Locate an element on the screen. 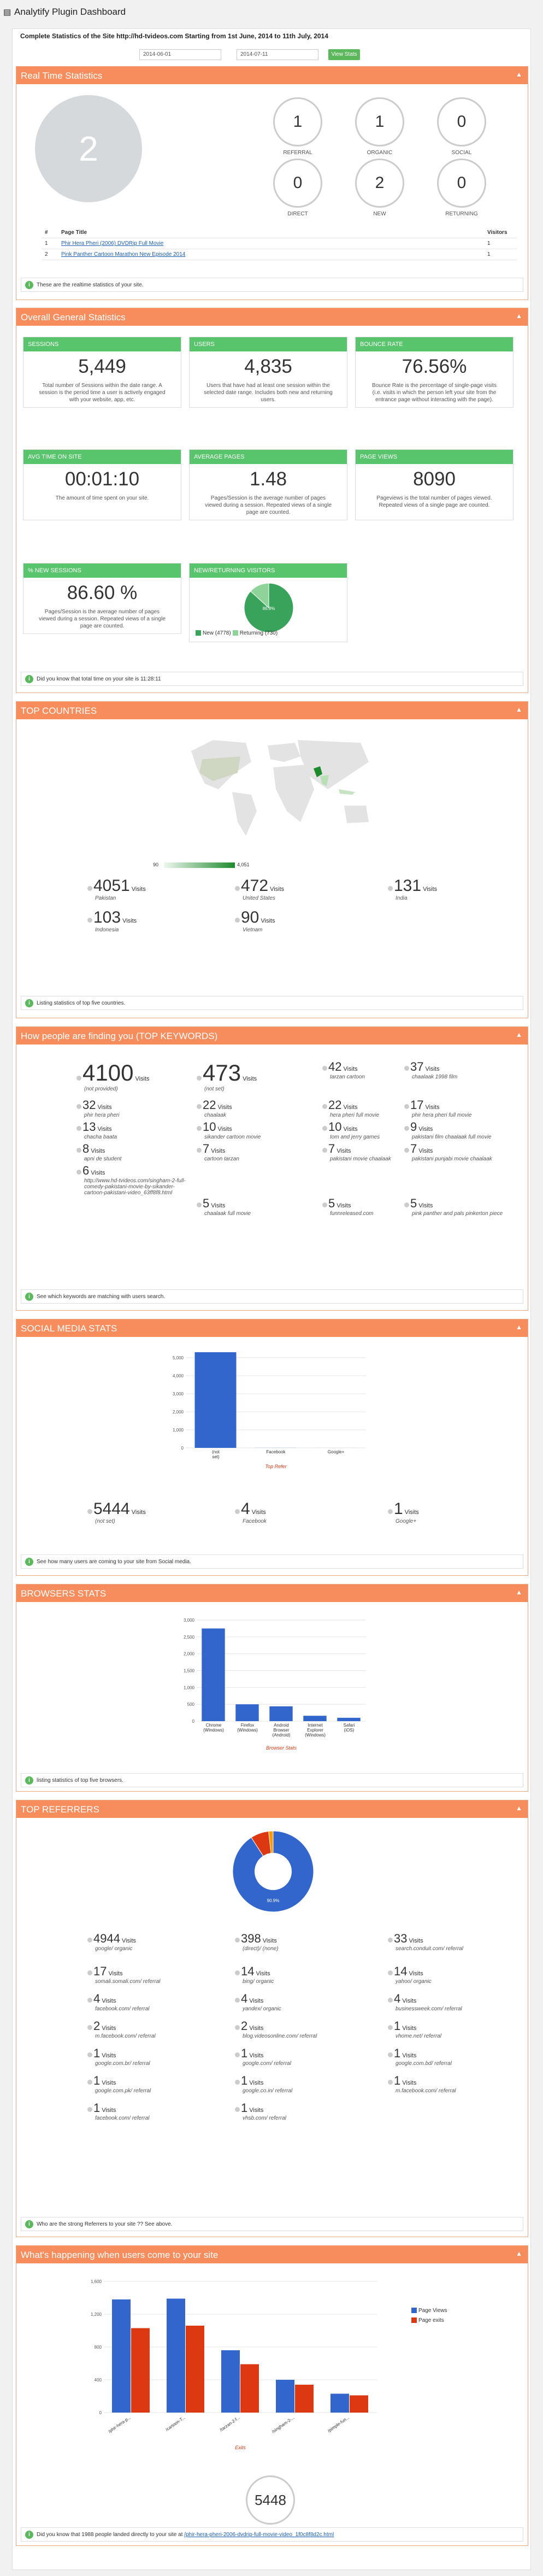 This screenshot has height=2576, width=543. australia-shape is located at coordinates (356, 815).